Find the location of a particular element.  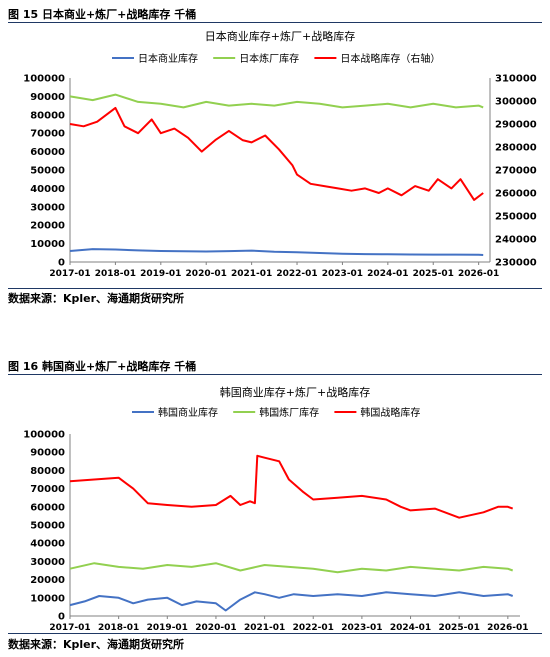

legend-label-2: 韩国战略库存 is located at coordinates (390, 412).